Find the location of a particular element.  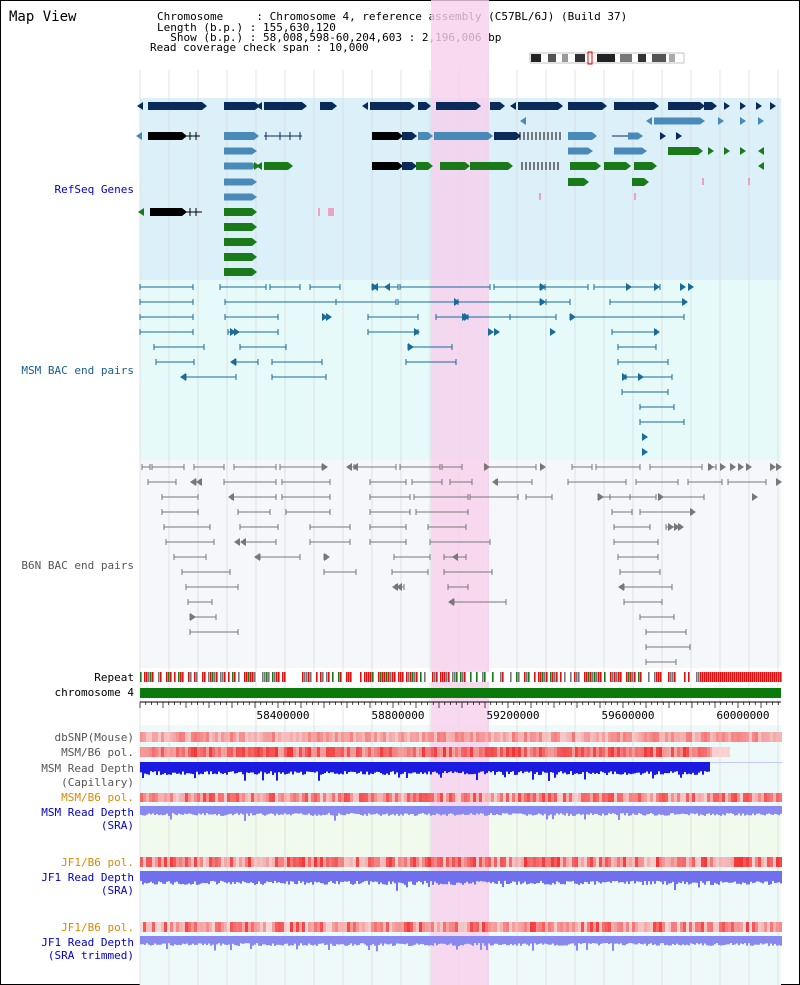

msm-bac-track is located at coordinates (416, 369).